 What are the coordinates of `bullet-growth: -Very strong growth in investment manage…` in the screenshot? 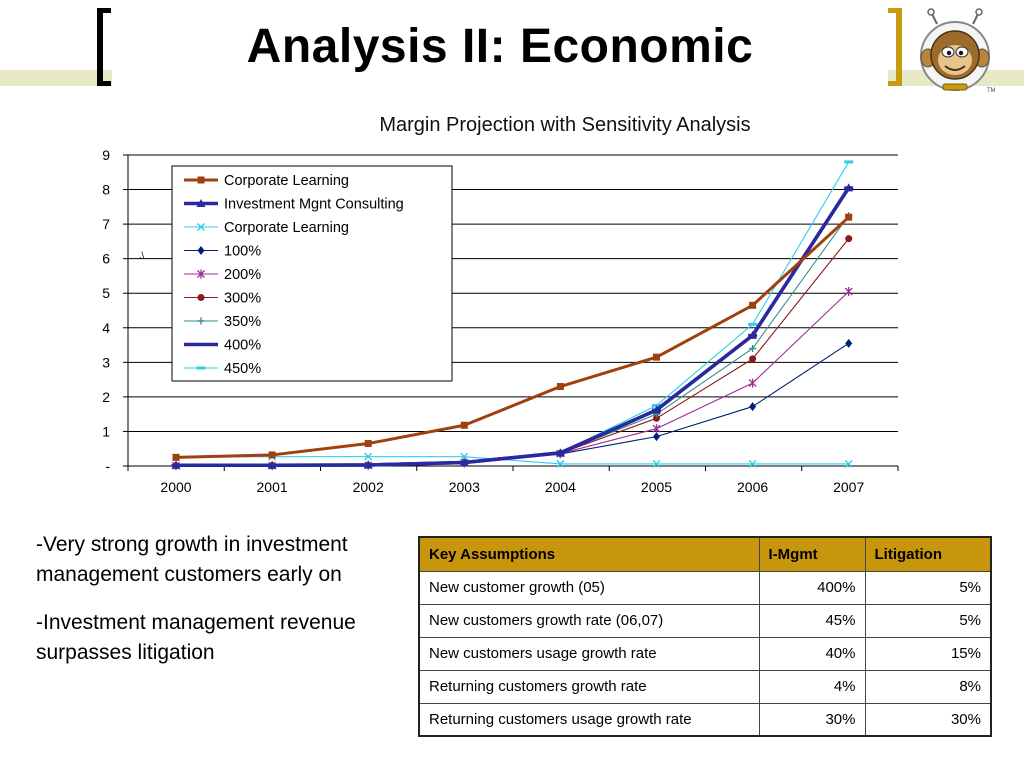 It's located at (192, 559).